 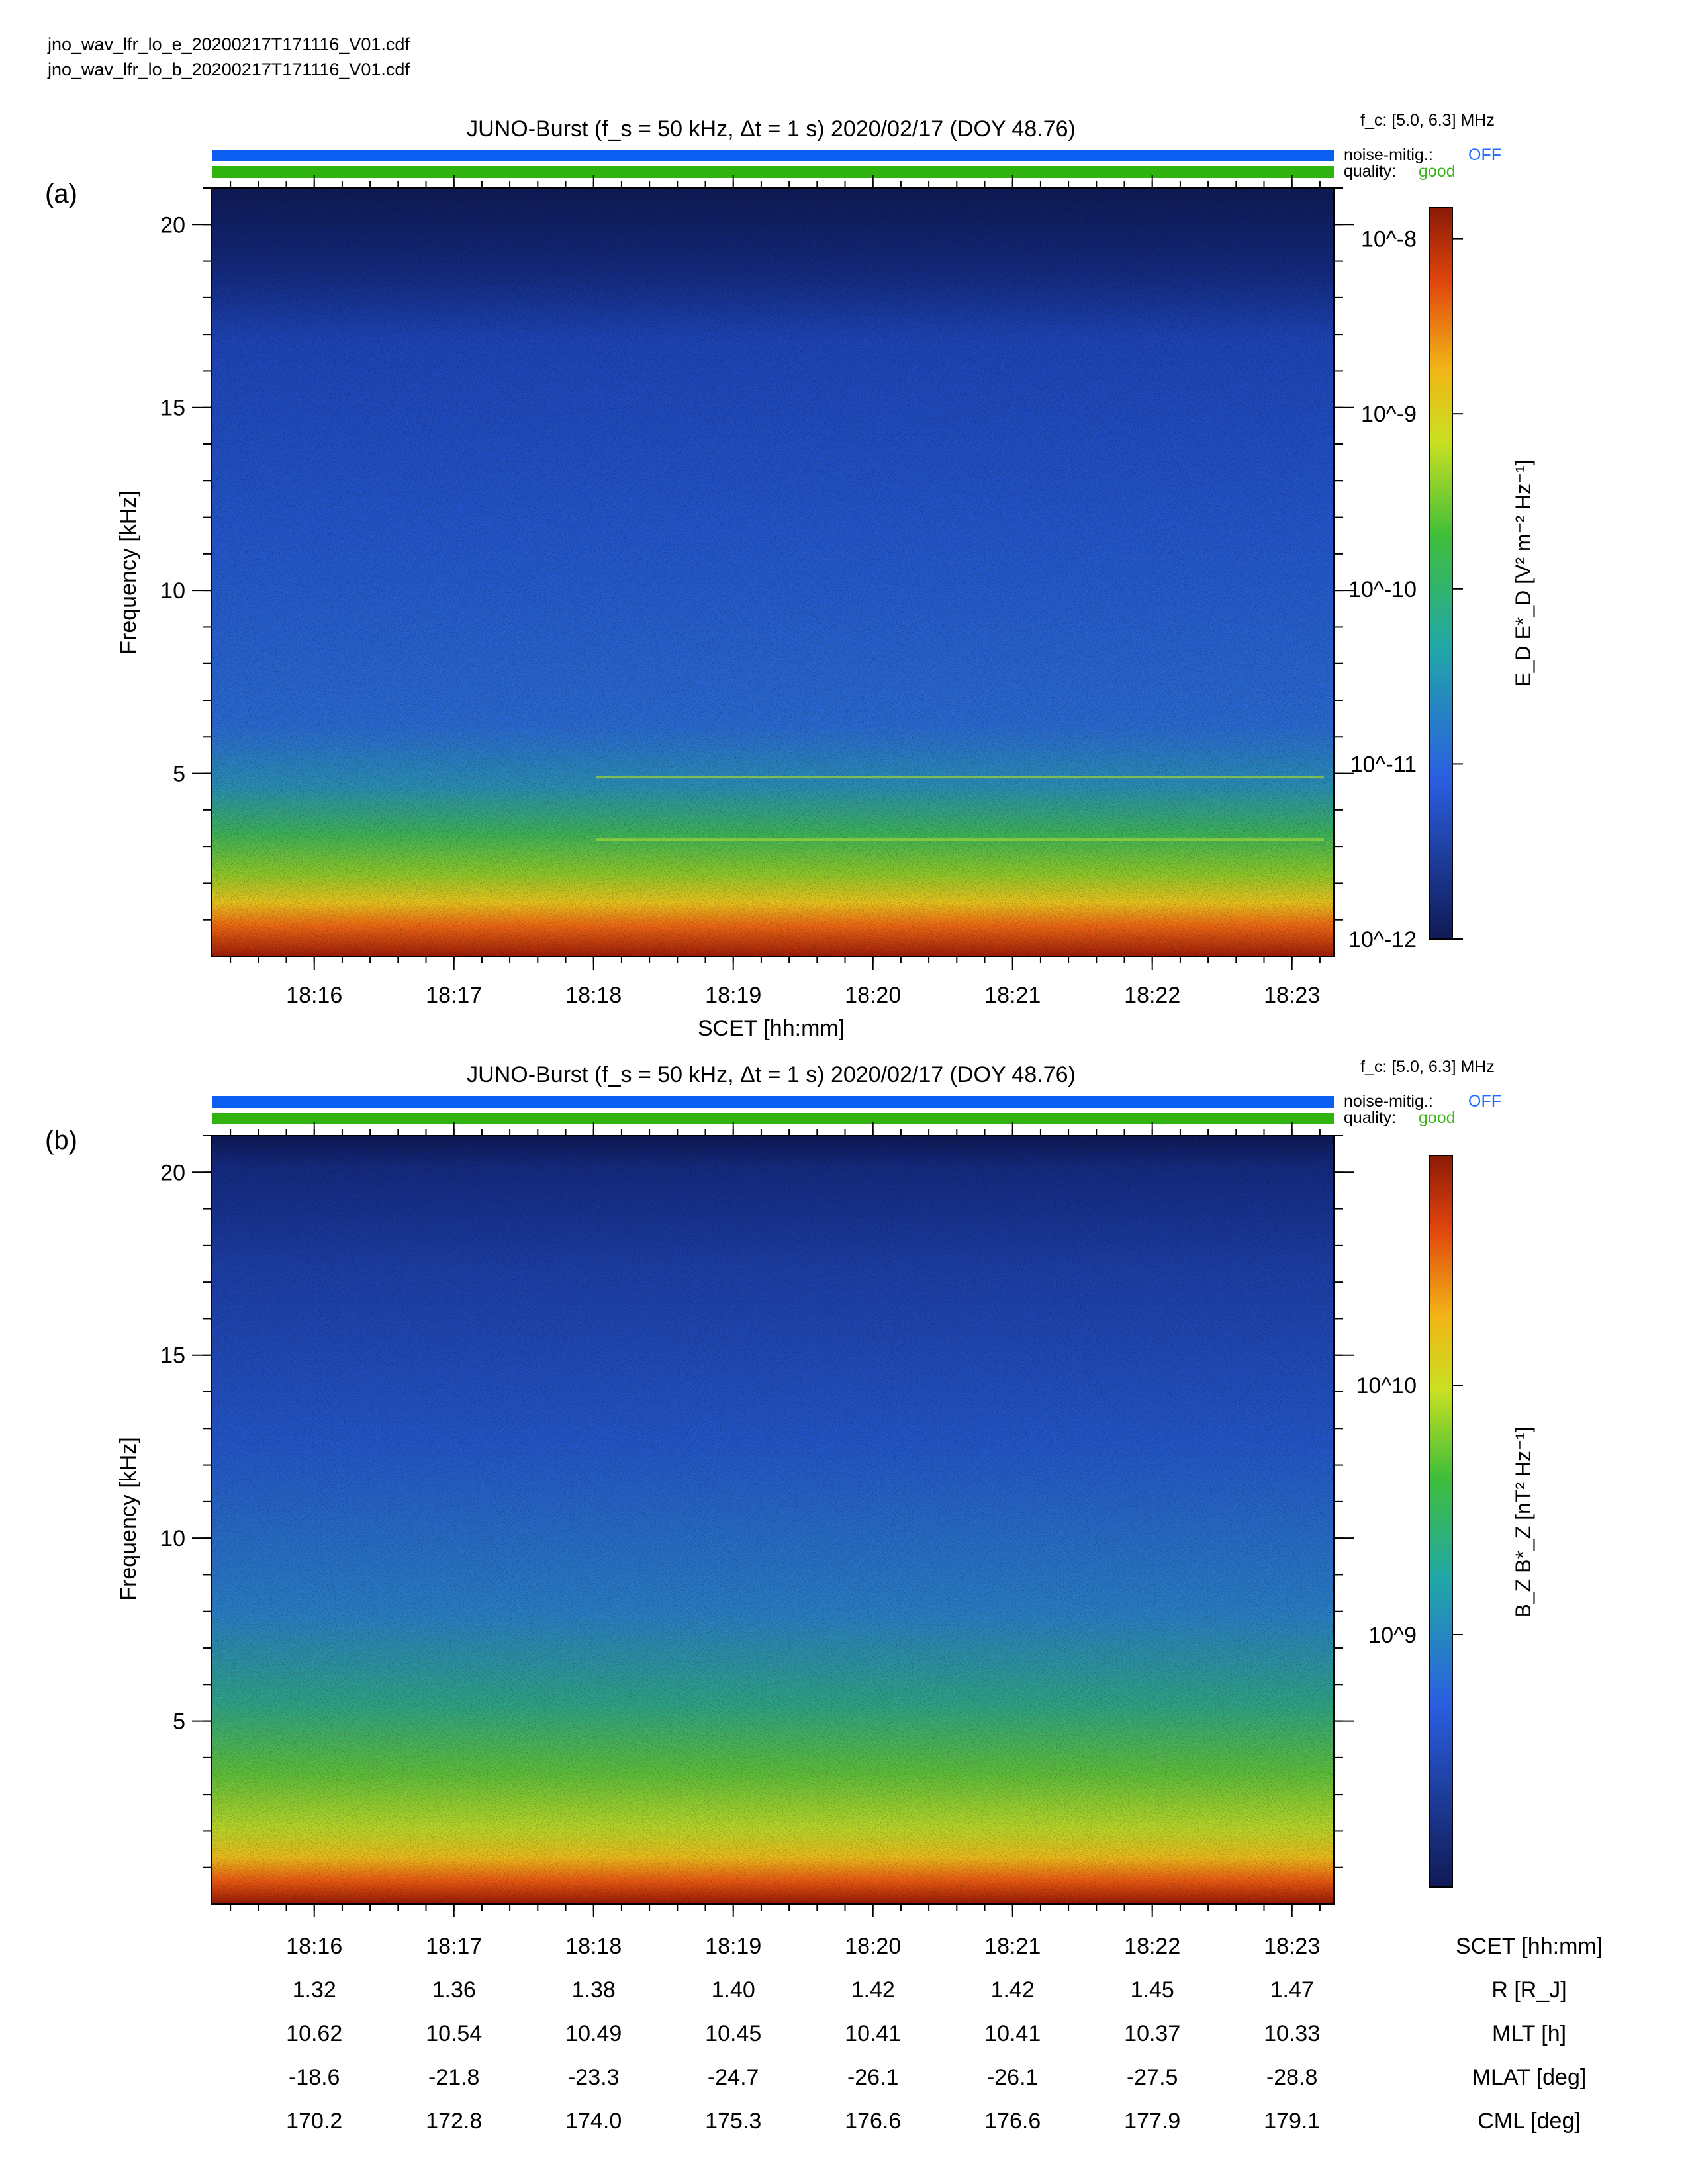 What do you see at coordinates (1292, 1946) in the screenshot?
I see `ephemeris-cell: 18:23` at bounding box center [1292, 1946].